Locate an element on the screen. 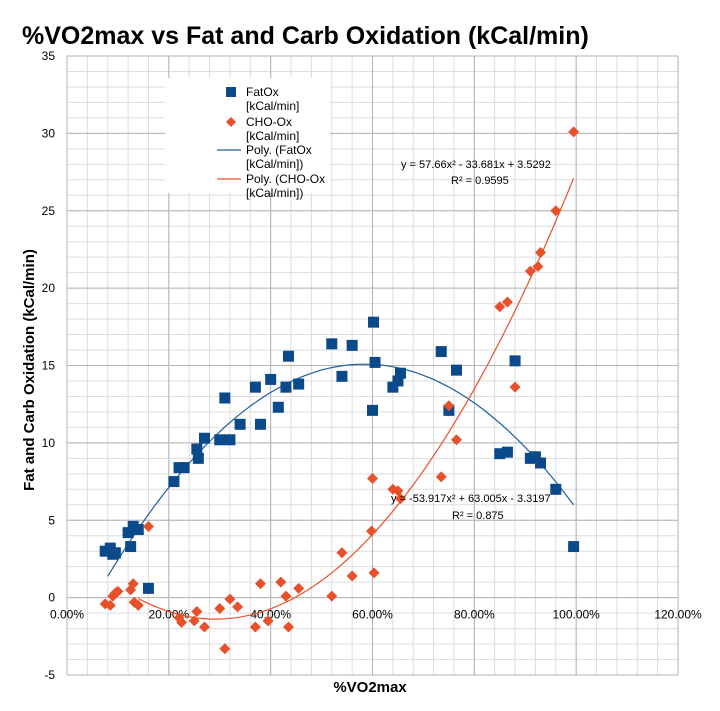 The image size is (720, 711). legend-label: Poly. (CHO-Ox [kCal/min]) is located at coordinates (285, 186).